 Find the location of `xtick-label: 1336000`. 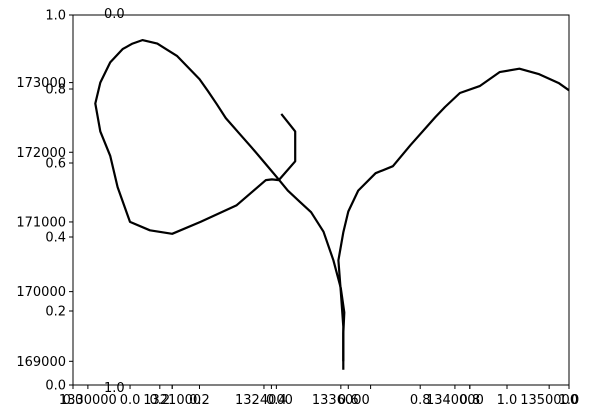

xtick-label: 1336000 is located at coordinates (341, 400).